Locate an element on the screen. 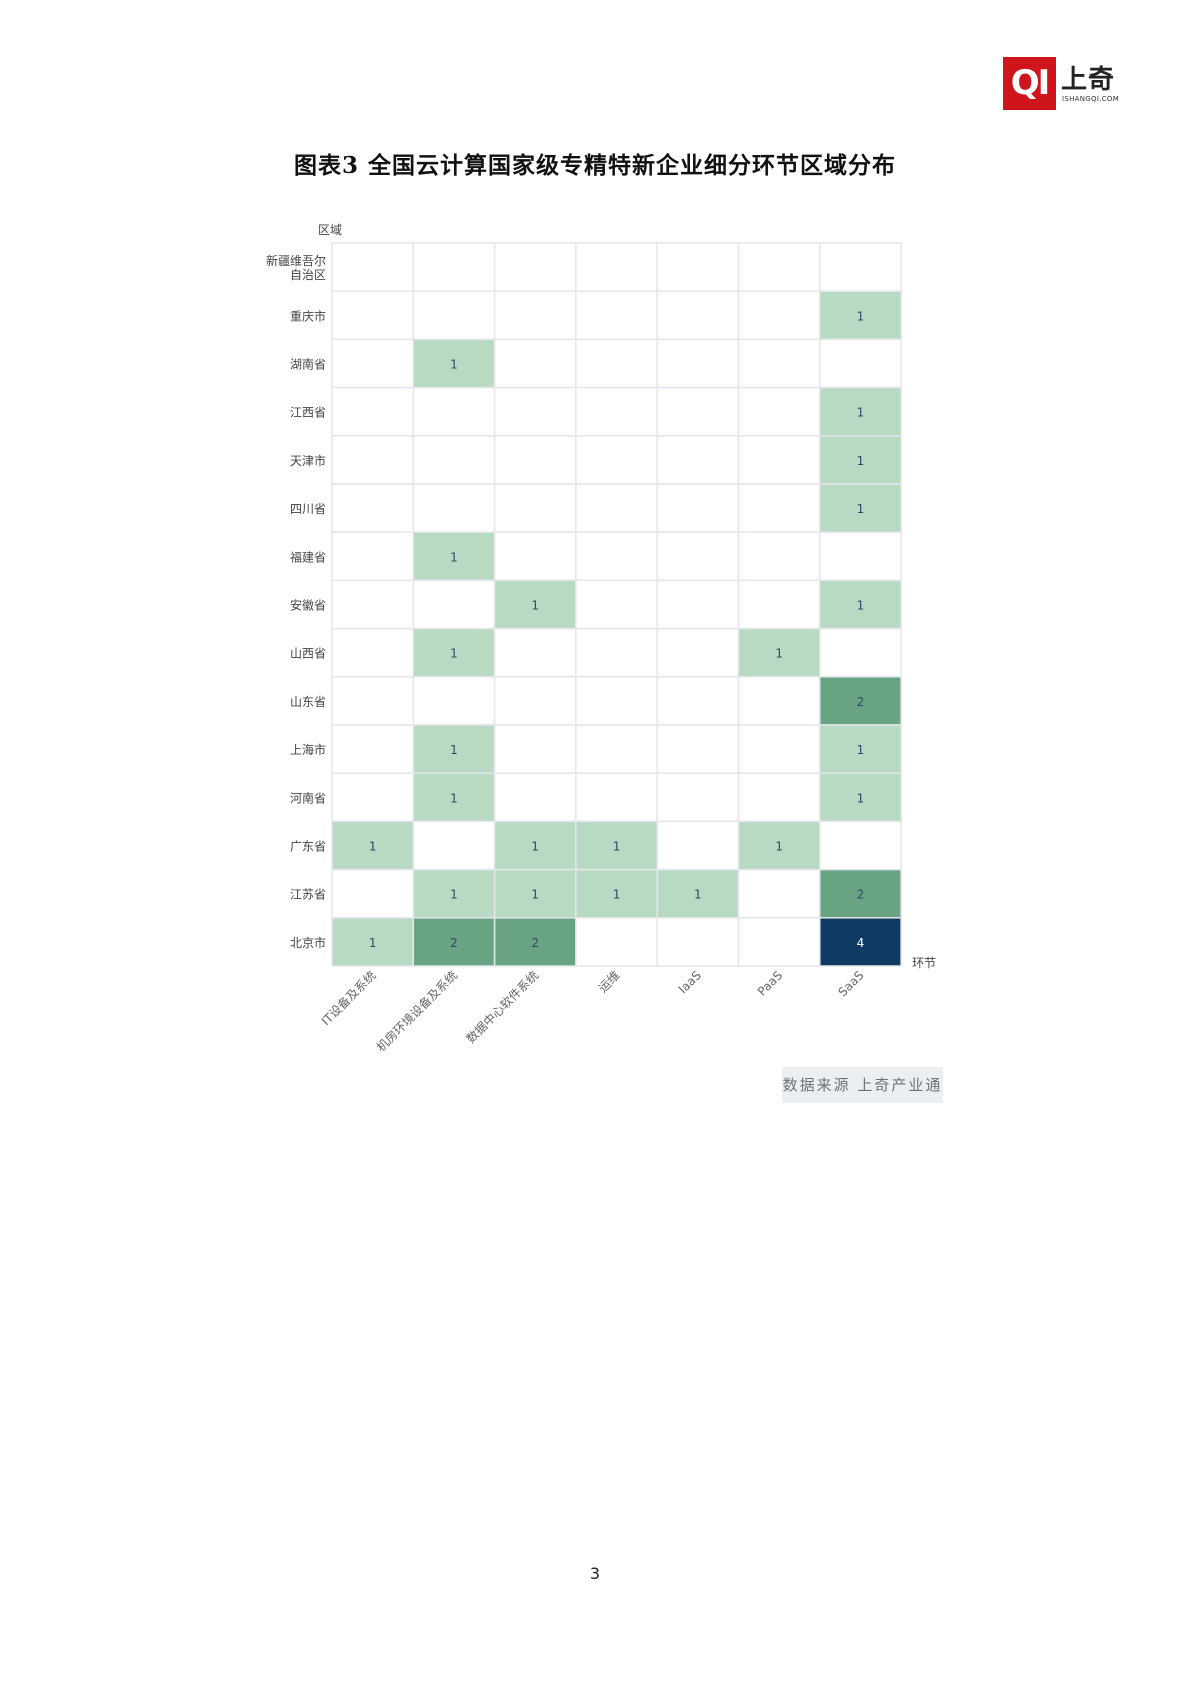  y-tick-label: 福建省 is located at coordinates (308, 556).